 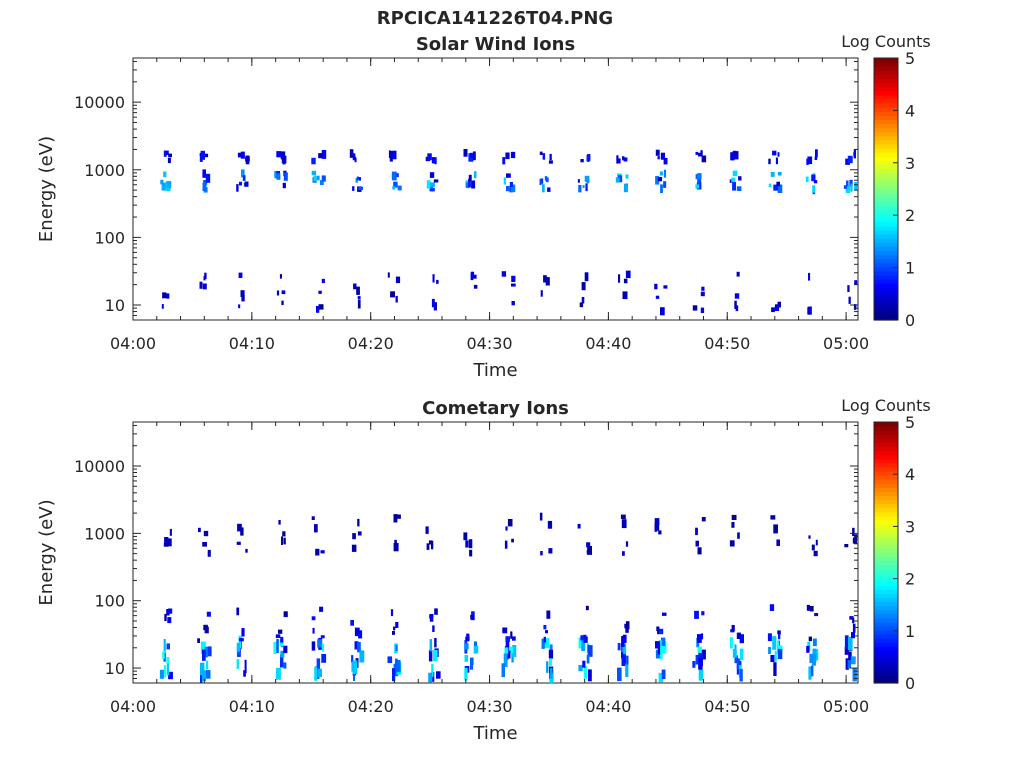 What do you see at coordinates (509, 232) in the screenshot?
I see `heatmap` at bounding box center [509, 232].